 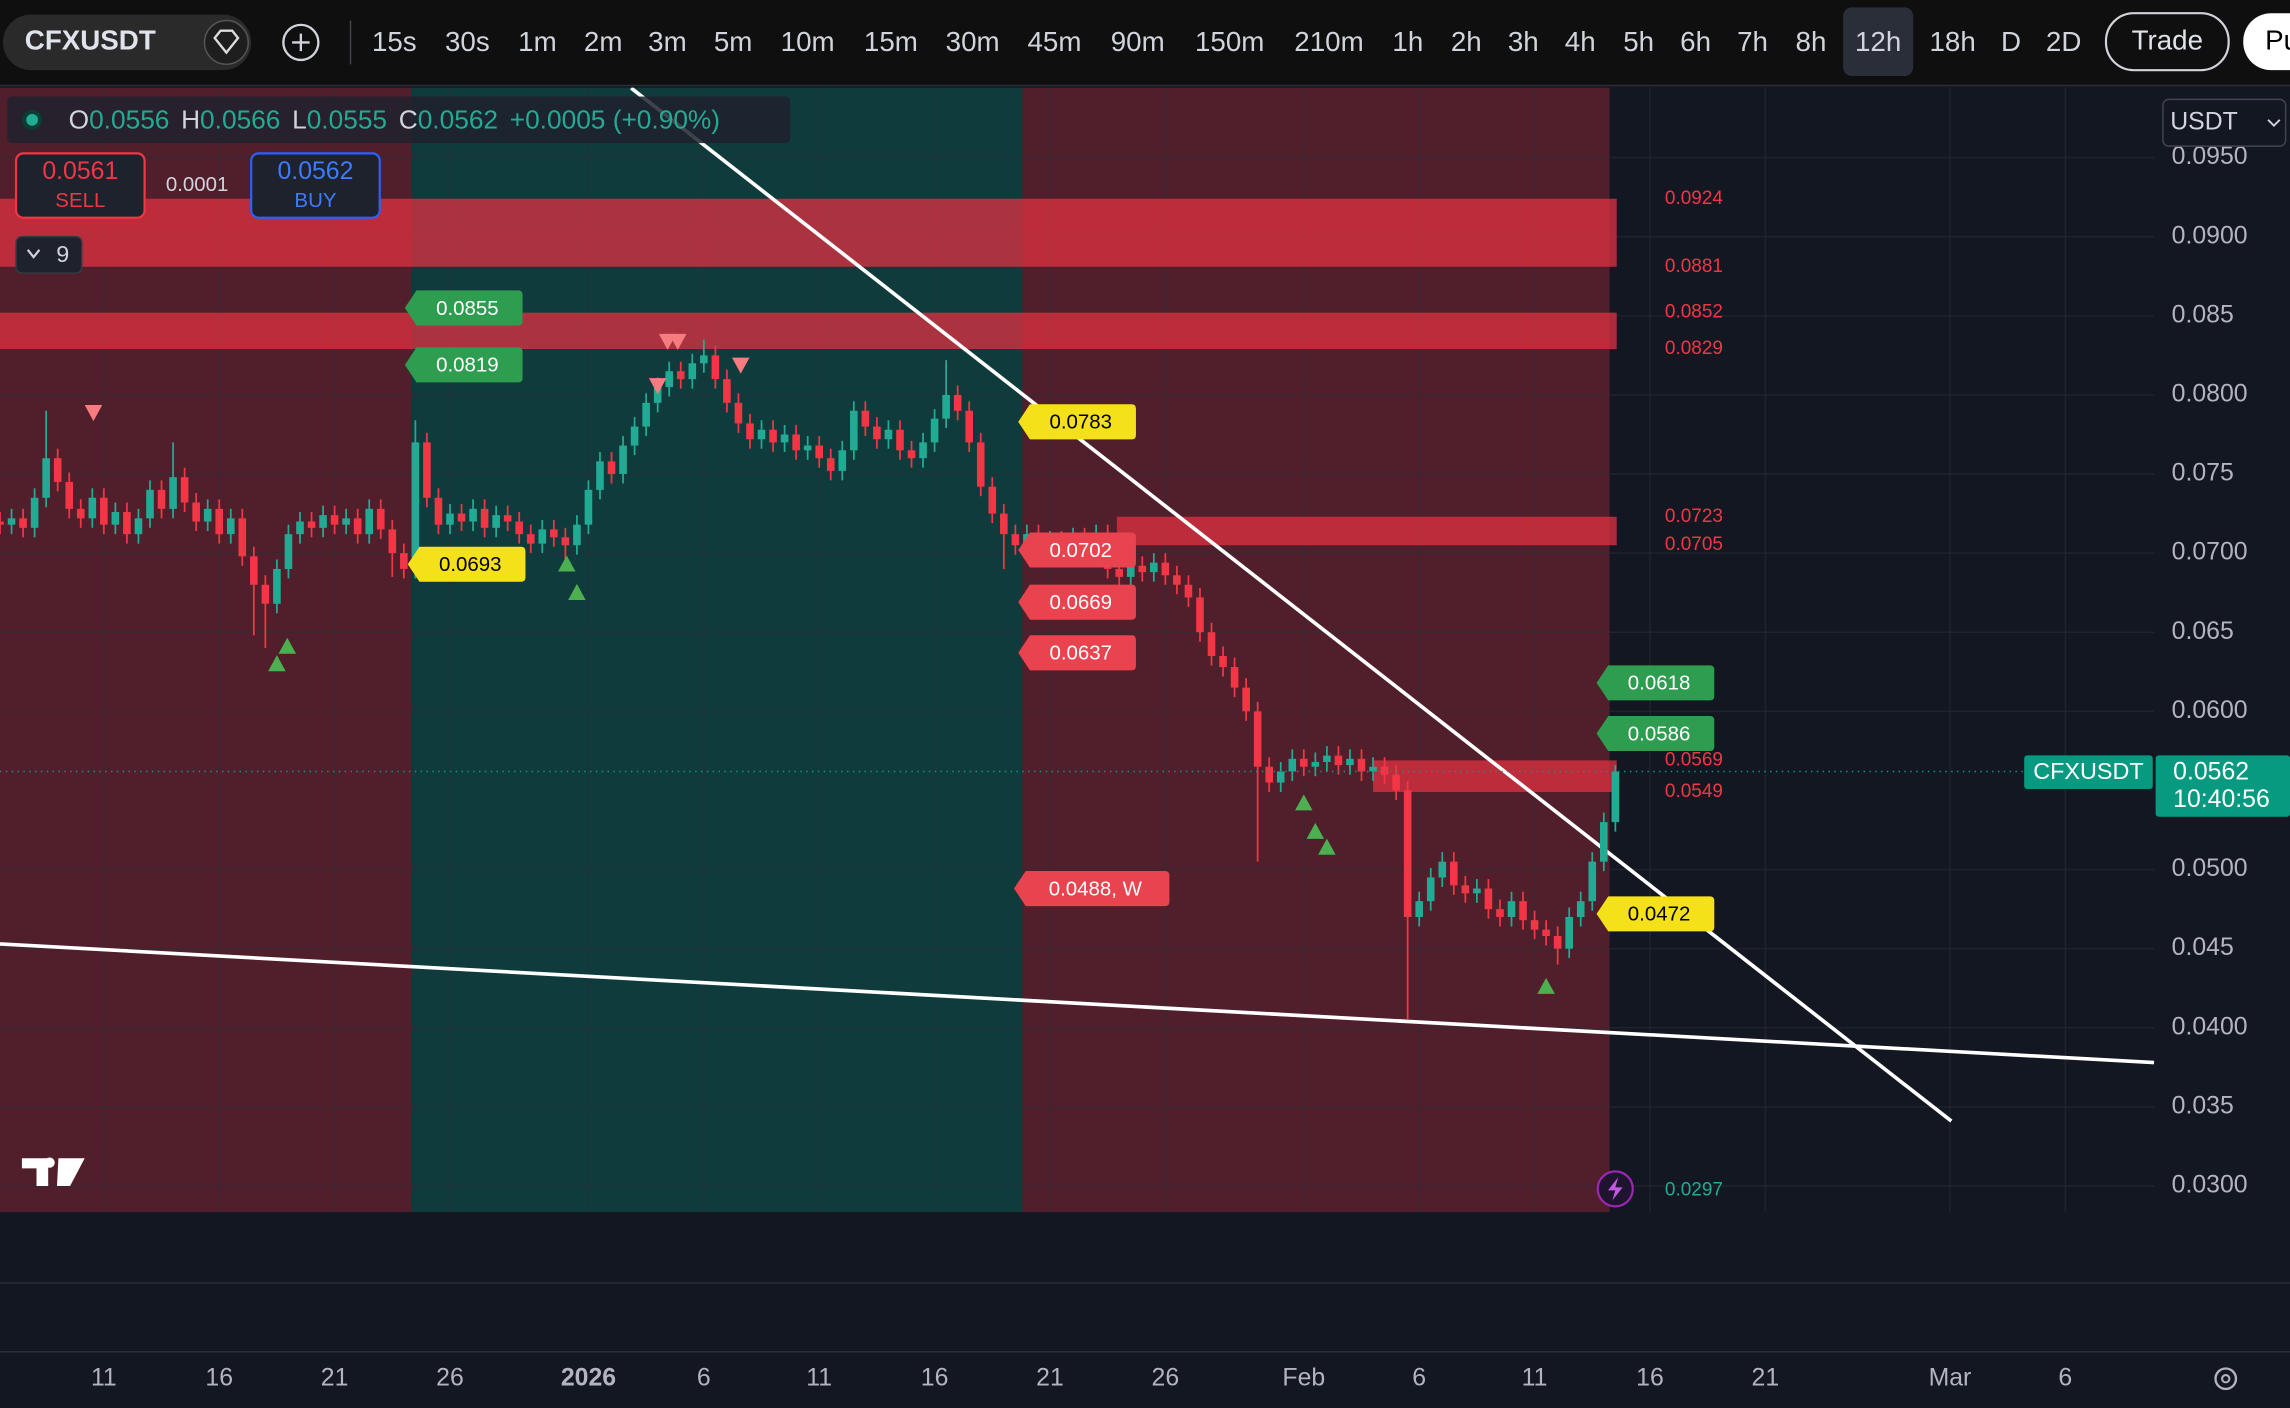 I want to click on buy-label: BUY, so click(x=315, y=200).